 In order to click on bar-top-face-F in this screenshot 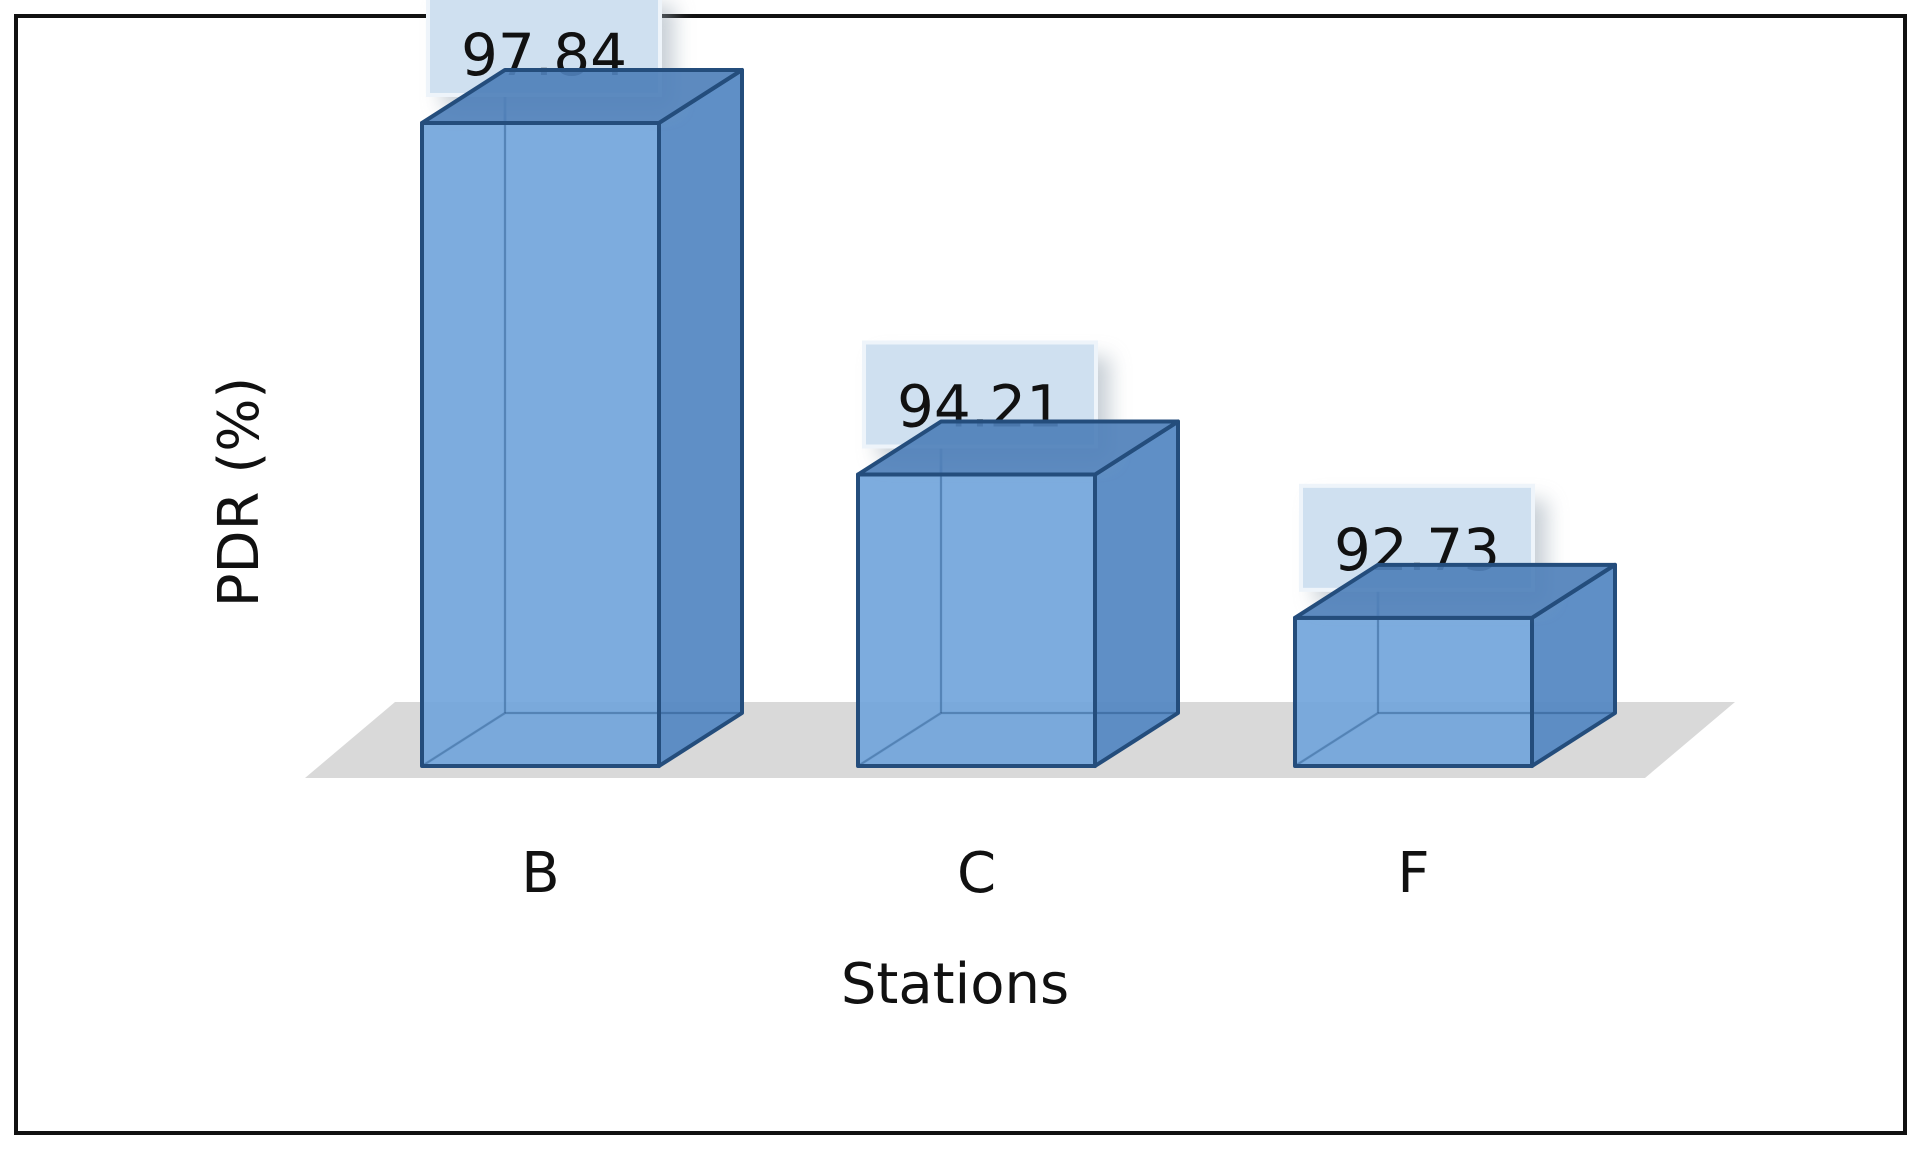, I will do `click(1455, 591)`.